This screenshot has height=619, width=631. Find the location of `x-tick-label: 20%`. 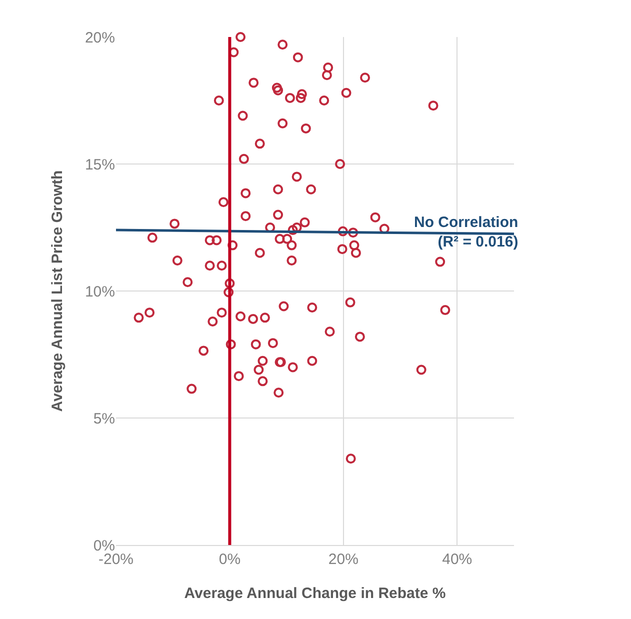

x-tick-label: 20% is located at coordinates (343, 559).